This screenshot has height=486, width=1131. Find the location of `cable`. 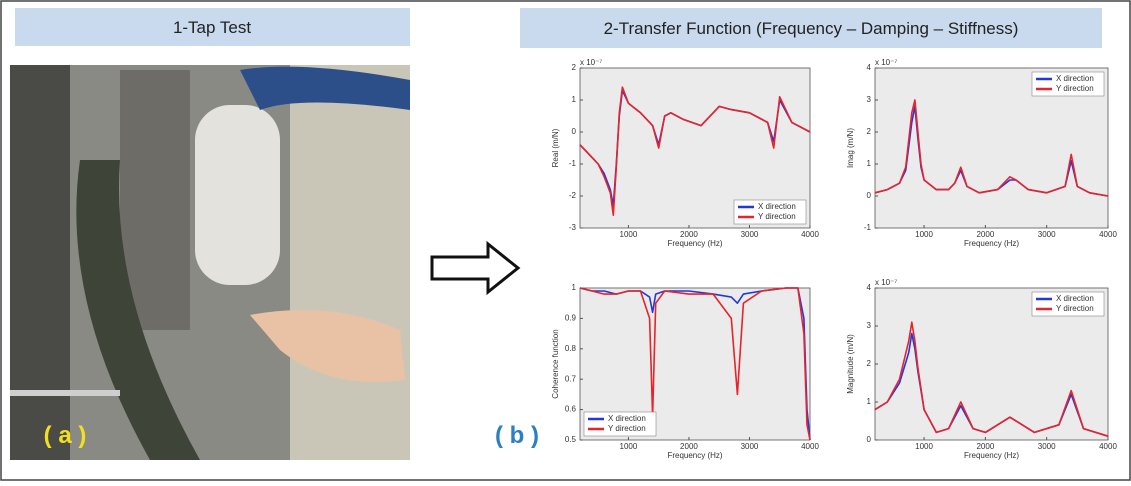

cable is located at coordinates (138, 310).